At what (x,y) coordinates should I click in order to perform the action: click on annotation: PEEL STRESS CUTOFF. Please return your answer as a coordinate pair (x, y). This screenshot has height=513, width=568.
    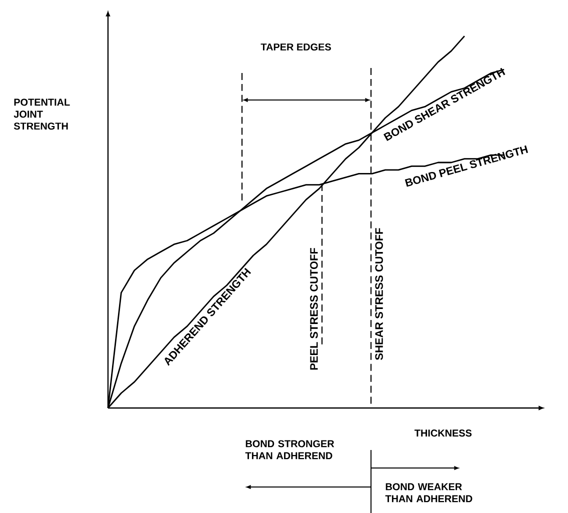
    Looking at the image, I should click on (314, 309).